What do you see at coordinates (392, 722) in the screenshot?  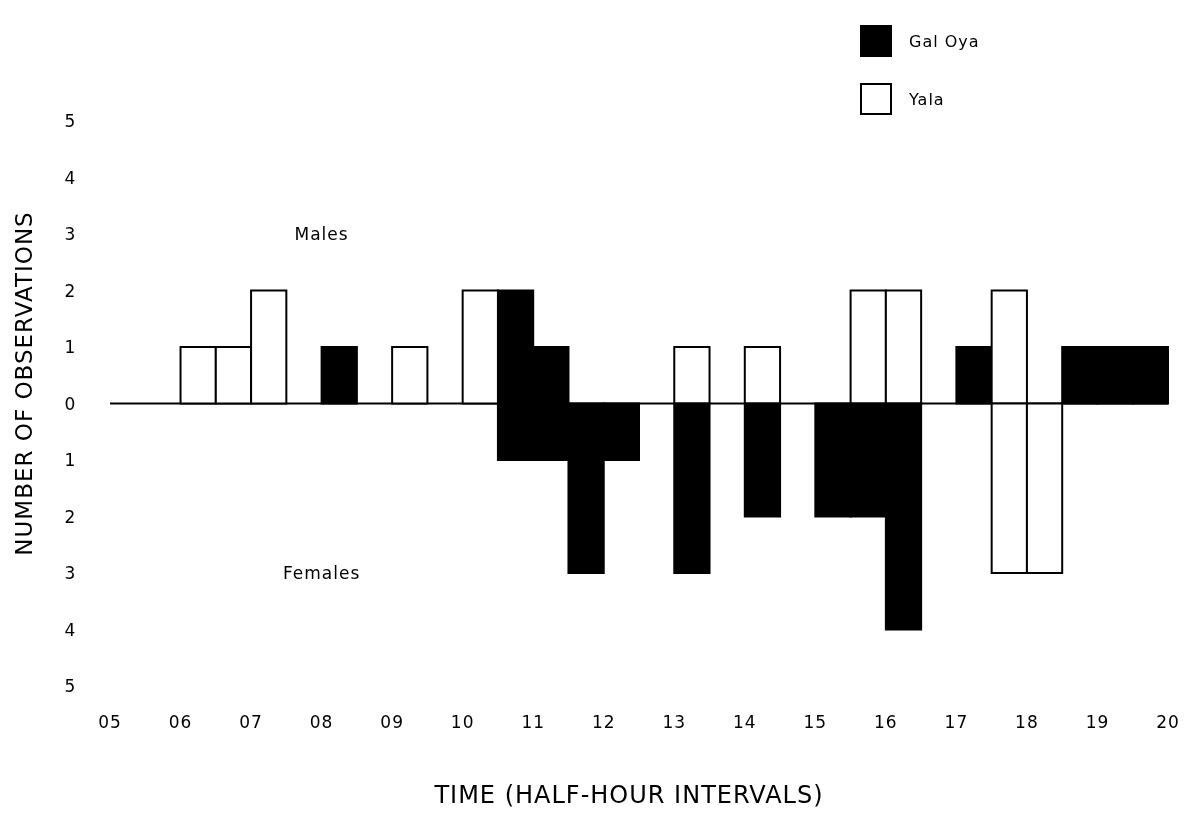 I see `x-tick-label: 09` at bounding box center [392, 722].